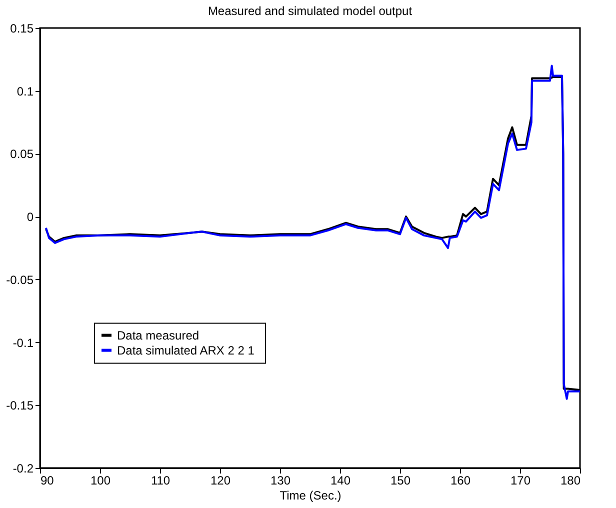  Describe the element at coordinates (520, 481) in the screenshot. I see `x-tick-label: 170` at that location.